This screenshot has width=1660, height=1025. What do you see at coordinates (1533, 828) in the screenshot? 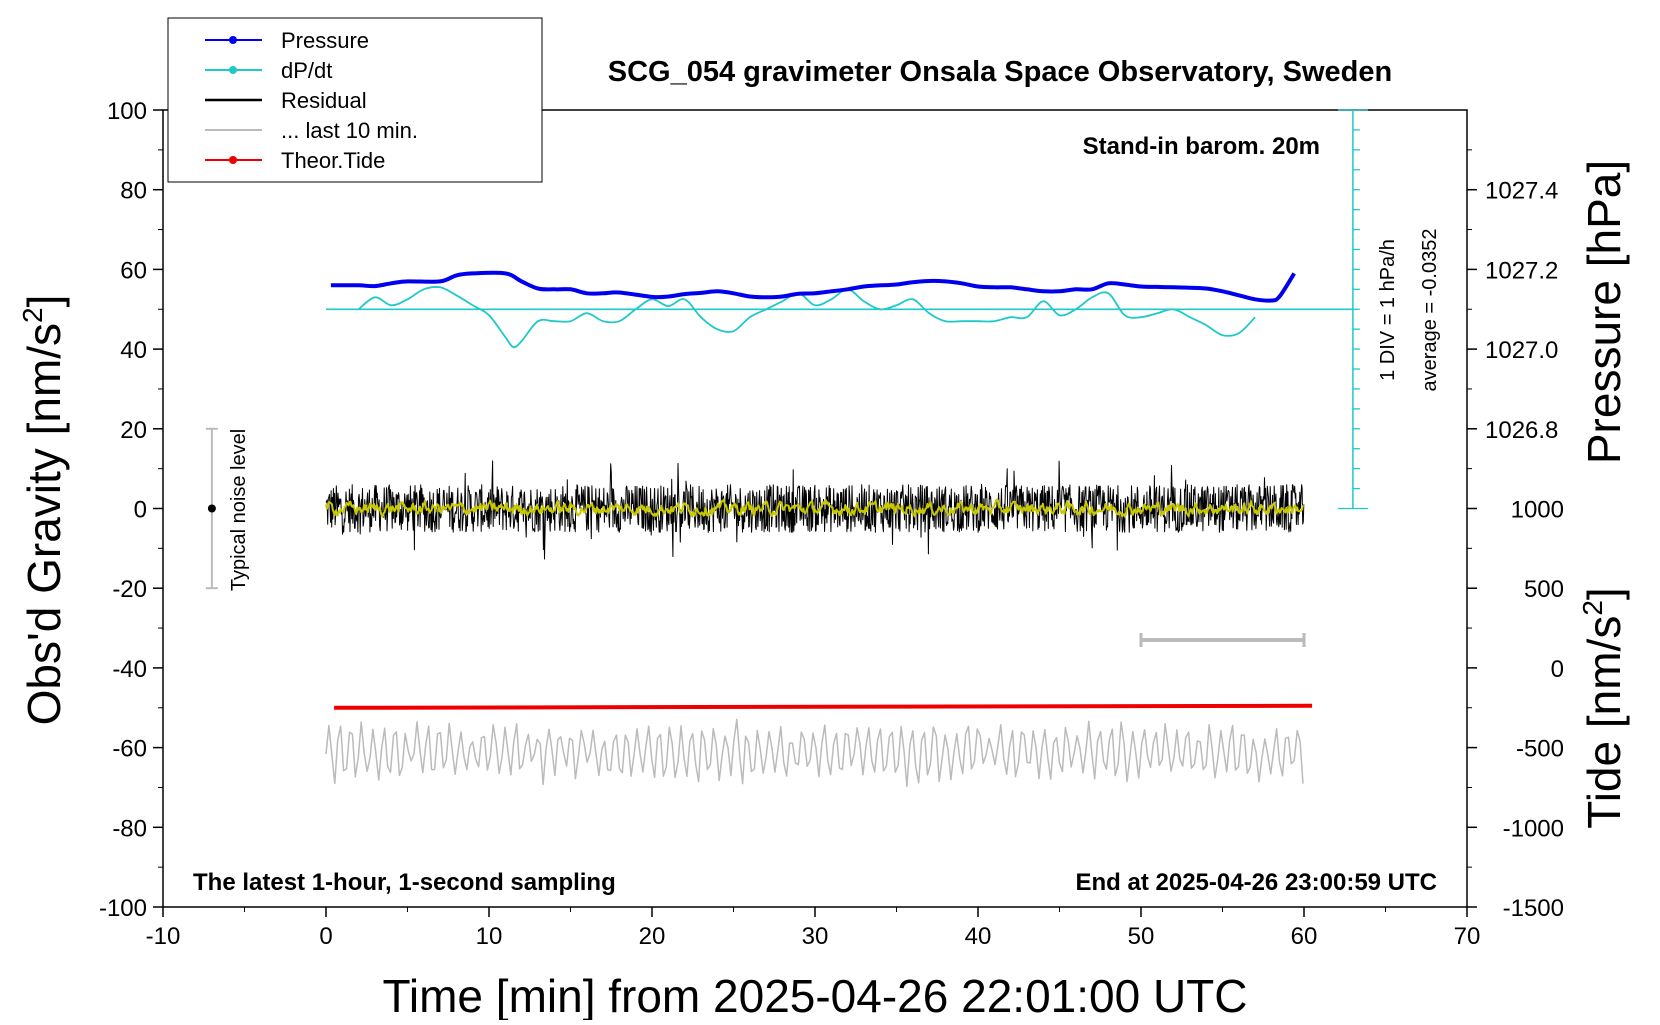
I see `tide-tick-label: -1000` at bounding box center [1533, 828].